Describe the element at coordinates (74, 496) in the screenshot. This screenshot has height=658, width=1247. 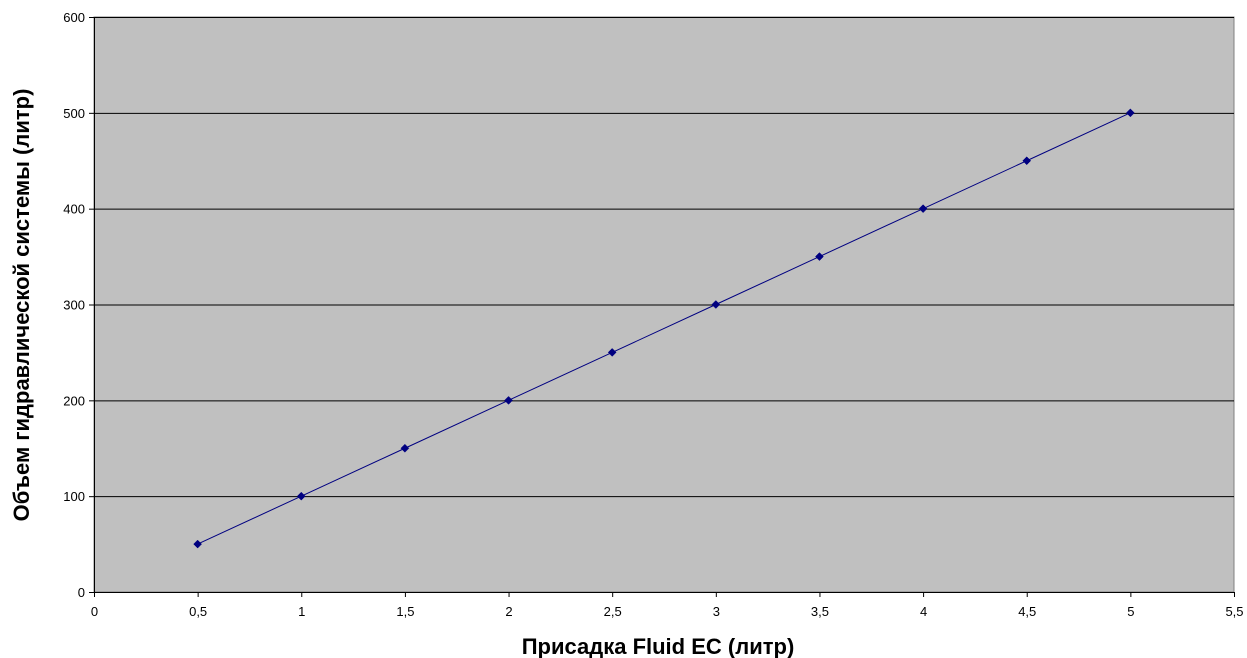
I see `y-tick-label: 100` at that location.